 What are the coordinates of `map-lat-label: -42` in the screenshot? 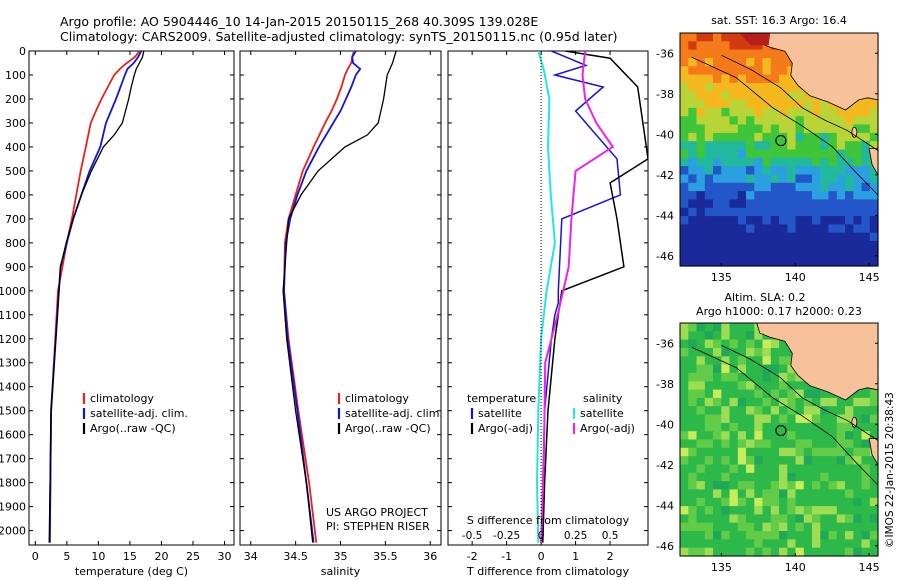 It's located at (665, 465).